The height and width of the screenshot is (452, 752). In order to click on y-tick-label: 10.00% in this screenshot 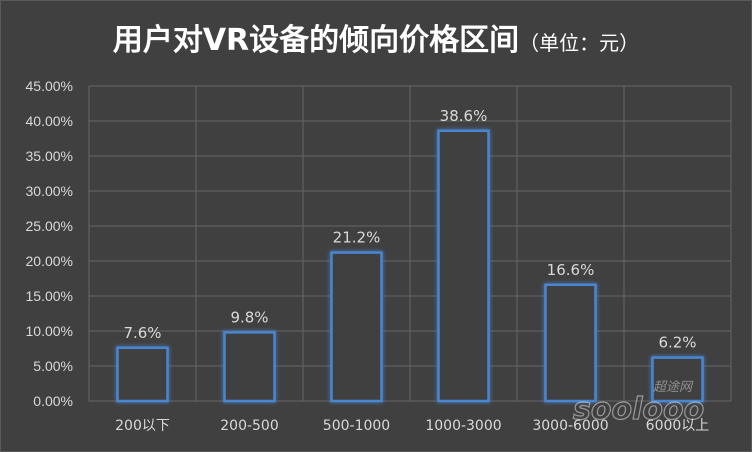, I will do `click(49, 331)`.